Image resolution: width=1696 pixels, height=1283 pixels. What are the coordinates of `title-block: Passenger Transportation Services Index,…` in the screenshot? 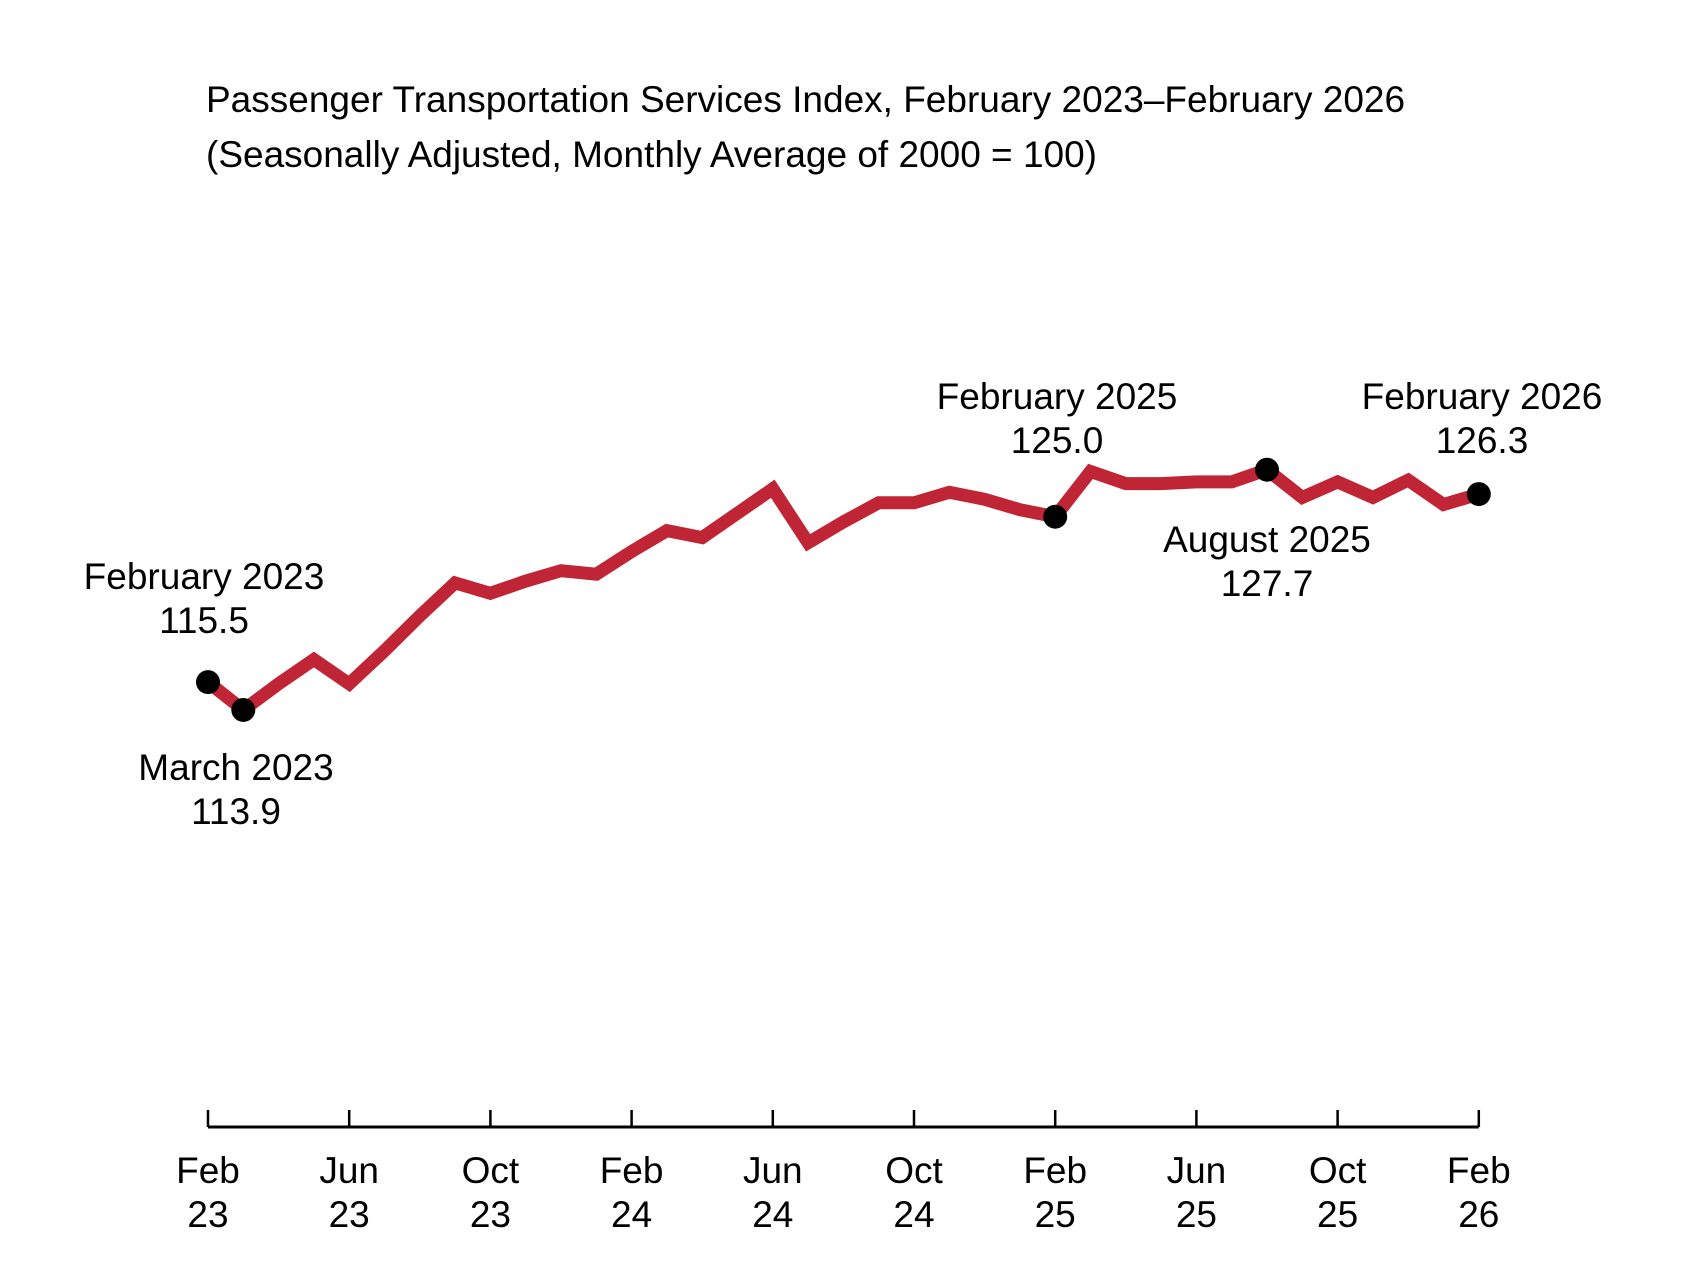 It's located at (805, 127).